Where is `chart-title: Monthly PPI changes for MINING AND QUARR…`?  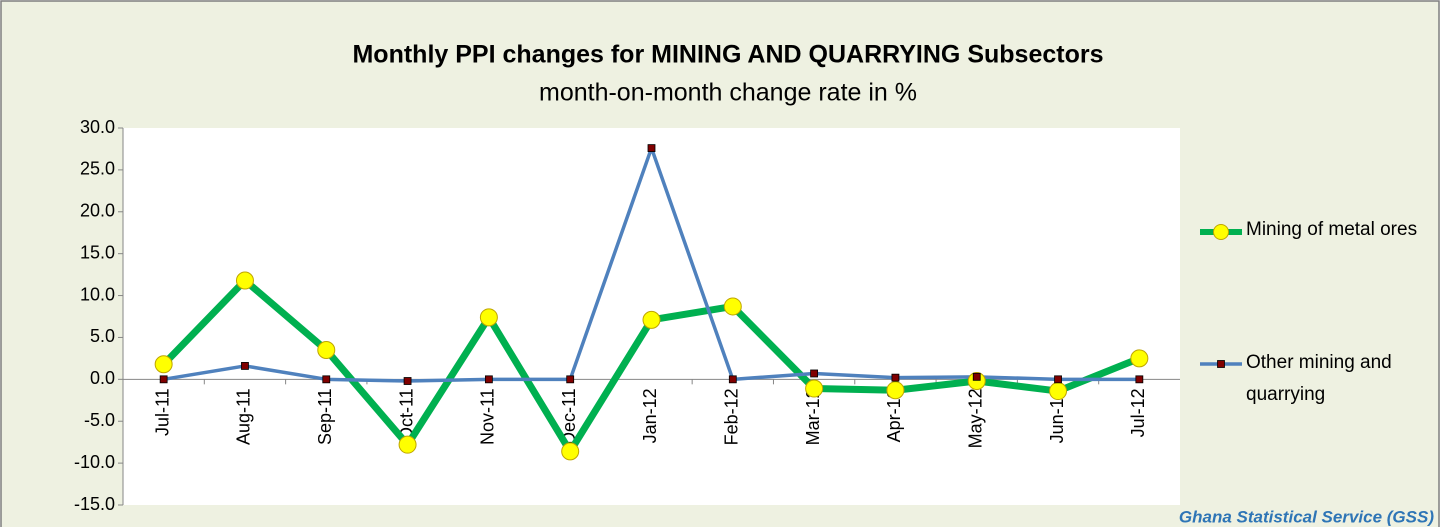 chart-title: Monthly PPI changes for MINING AND QUARR… is located at coordinates (727, 55).